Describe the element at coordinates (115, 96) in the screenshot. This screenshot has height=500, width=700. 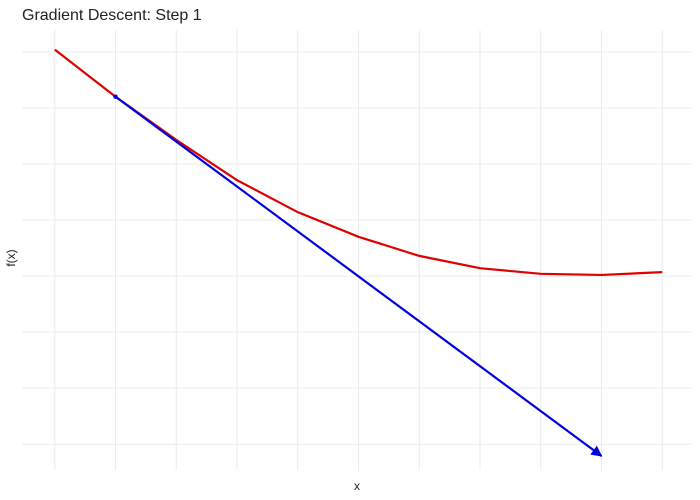
I see `start-point` at that location.